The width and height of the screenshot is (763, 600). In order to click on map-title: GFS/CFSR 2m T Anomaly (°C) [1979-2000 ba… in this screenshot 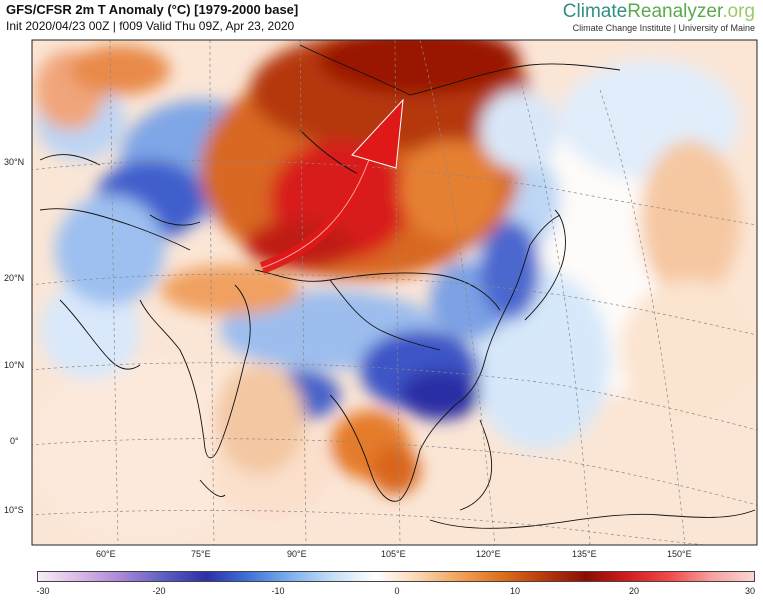, I will do `click(152, 9)`.